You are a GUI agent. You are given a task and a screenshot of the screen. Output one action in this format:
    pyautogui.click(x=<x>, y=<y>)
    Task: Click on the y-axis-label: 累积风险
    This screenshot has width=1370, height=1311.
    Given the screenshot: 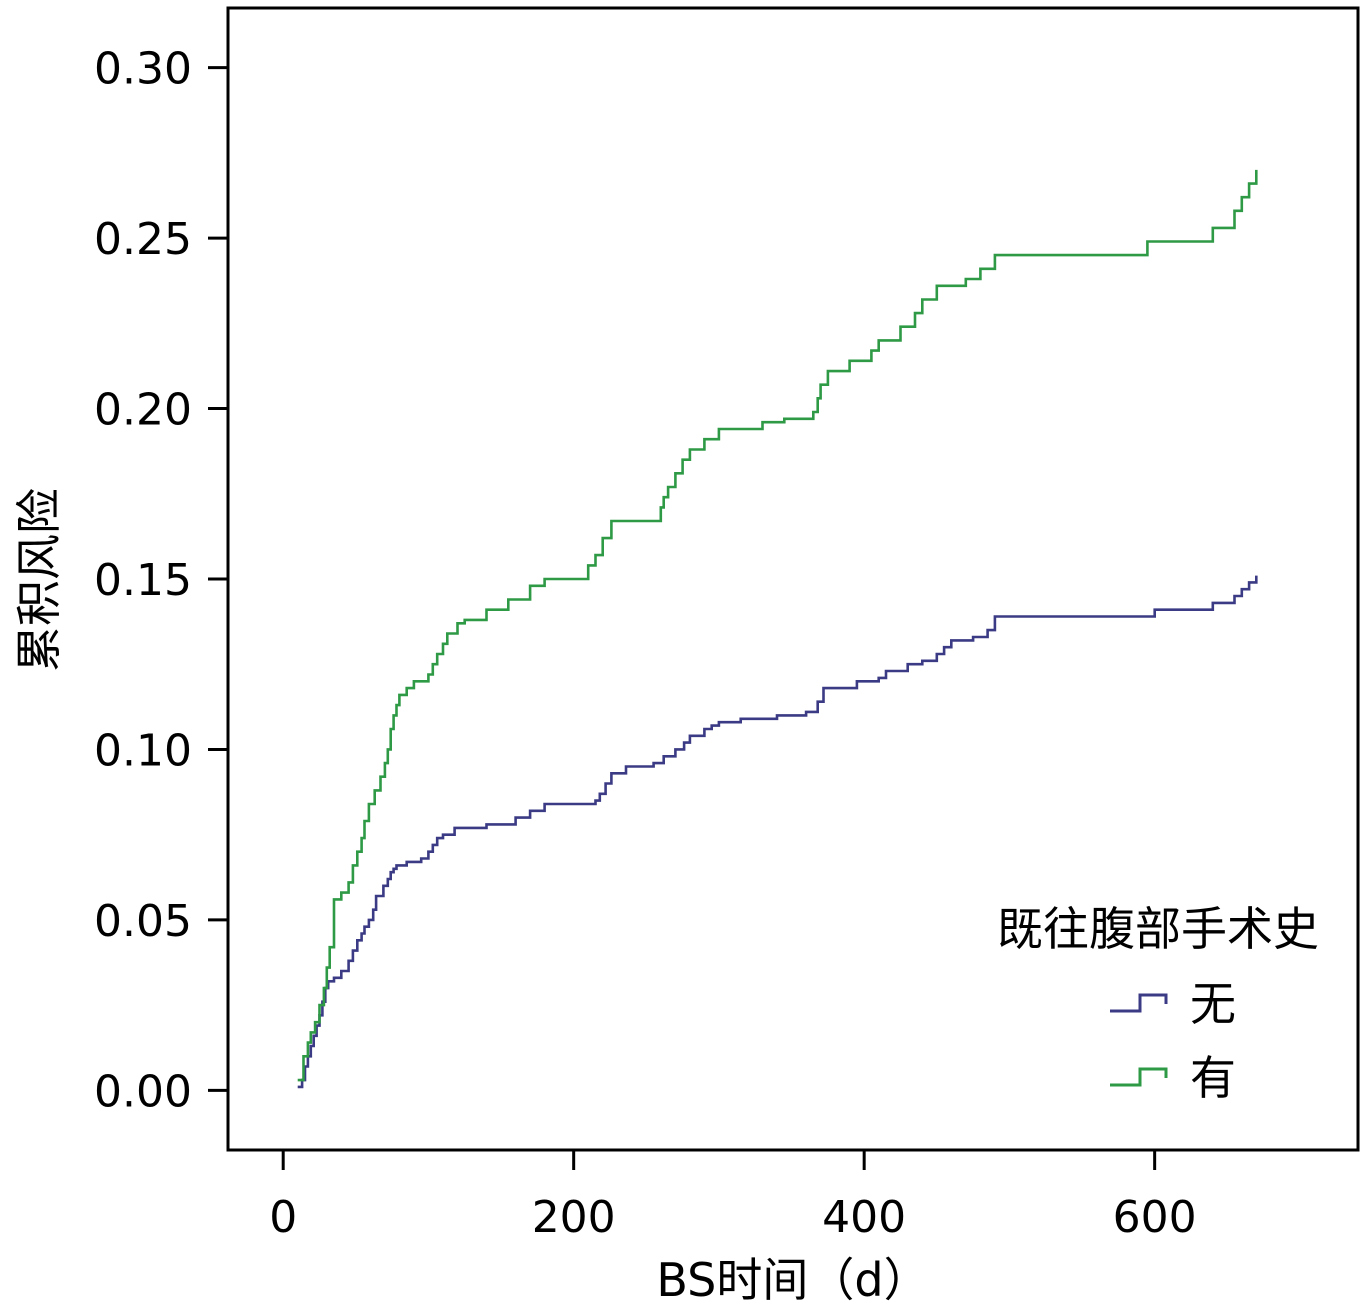 What is the action you would take?
    pyautogui.click(x=39, y=580)
    